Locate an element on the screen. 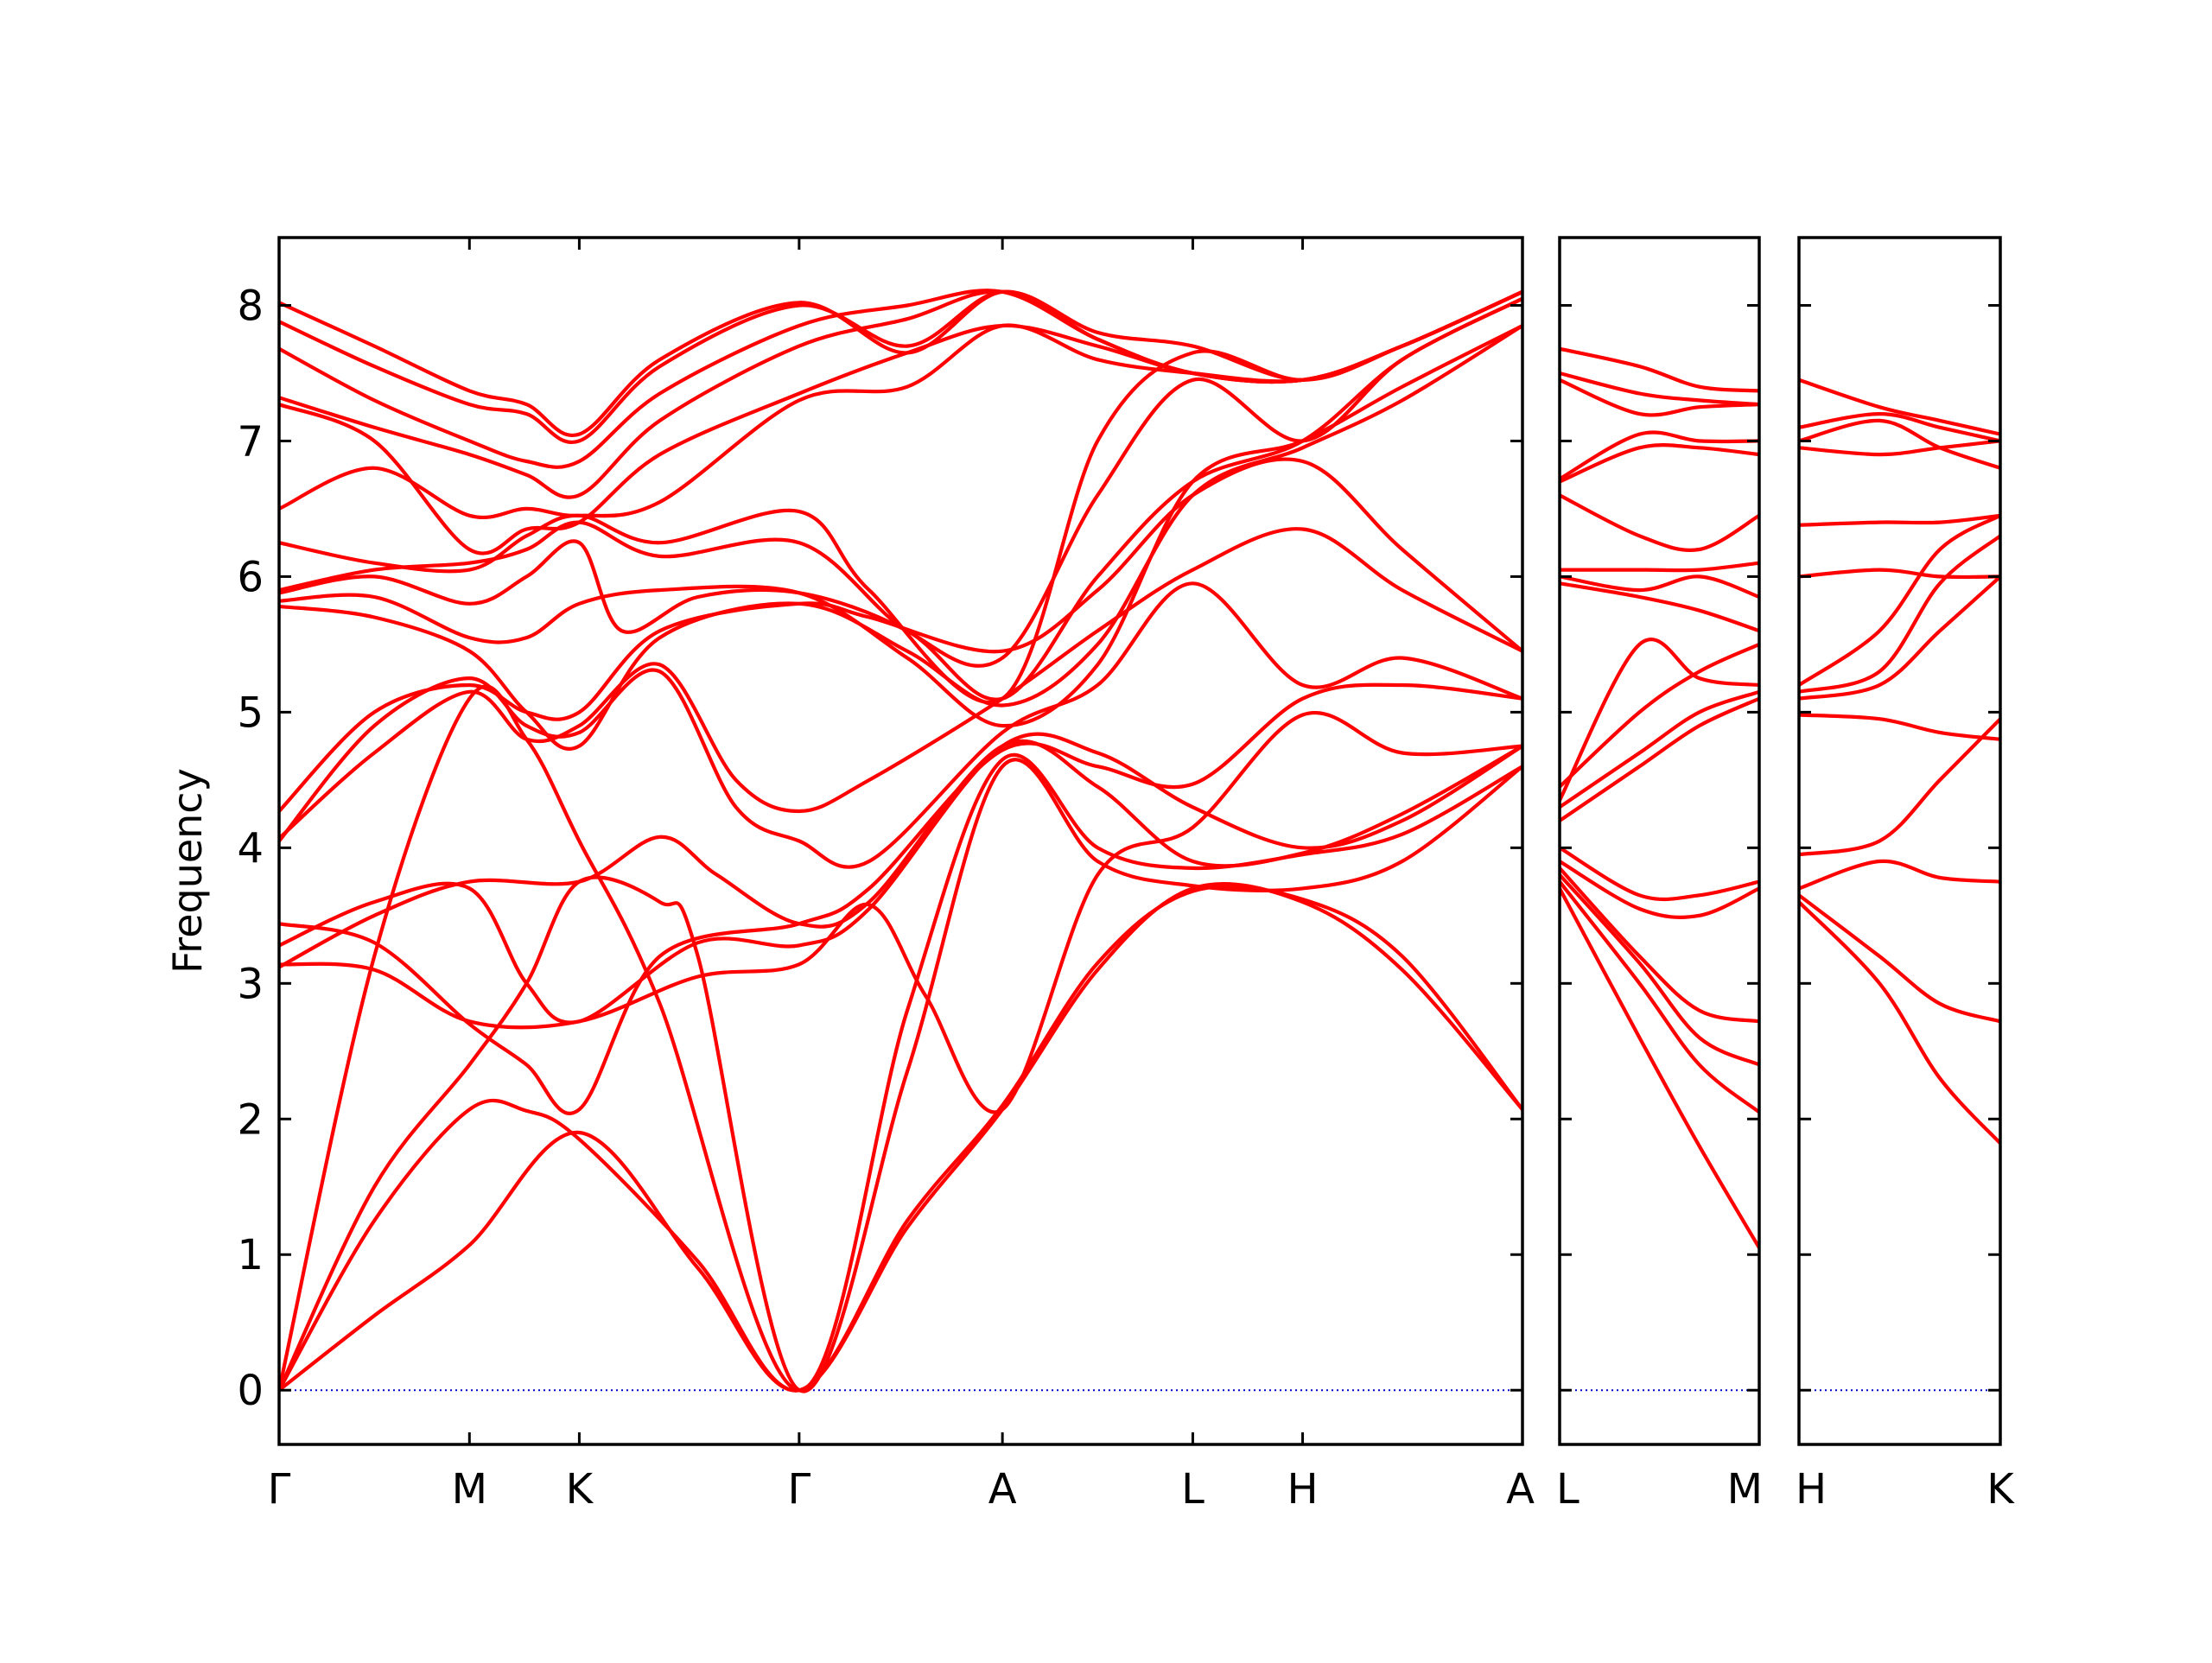 This screenshot has width=2212, height=1663. y-tick-label: 4 is located at coordinates (250, 849).